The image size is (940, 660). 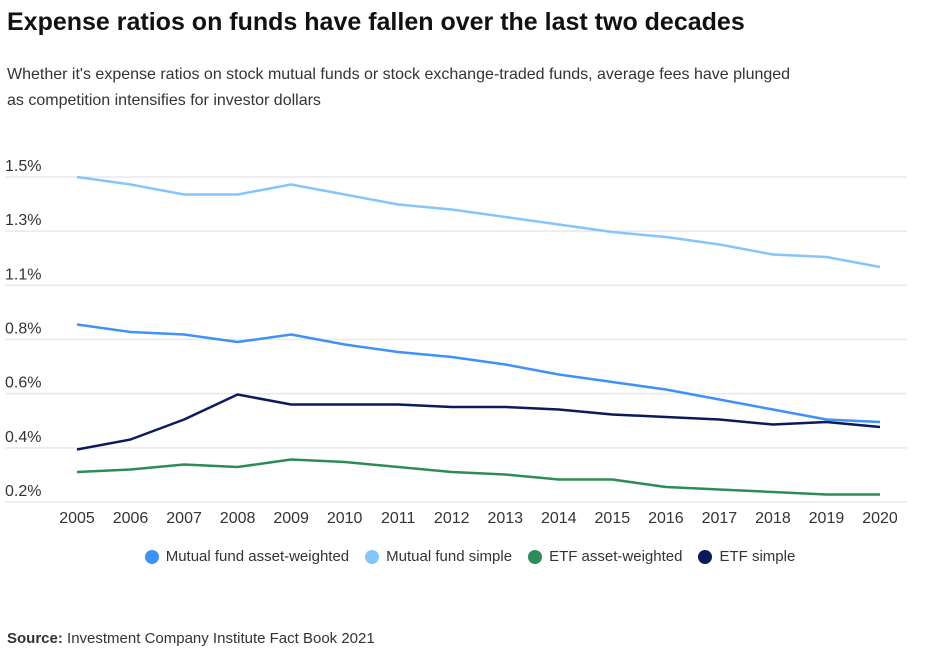 What do you see at coordinates (35, 638) in the screenshot?
I see `source-label: Source:` at bounding box center [35, 638].